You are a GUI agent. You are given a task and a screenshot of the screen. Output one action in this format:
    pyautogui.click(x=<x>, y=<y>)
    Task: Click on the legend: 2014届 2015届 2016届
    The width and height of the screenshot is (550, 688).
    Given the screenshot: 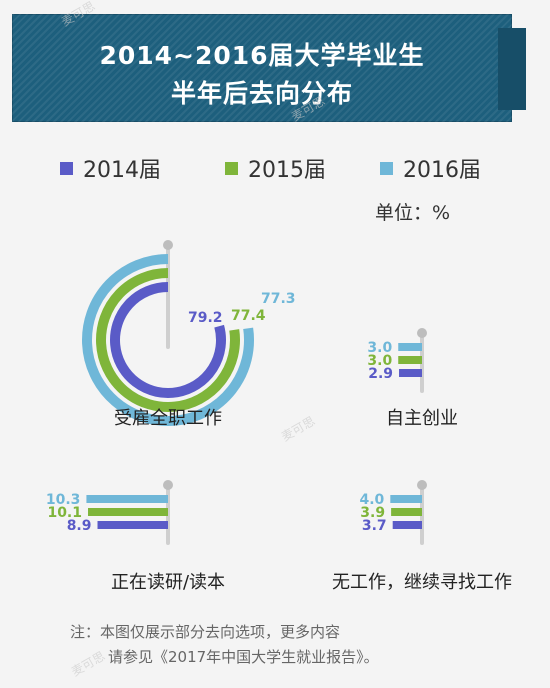 What is the action you would take?
    pyautogui.click(x=285, y=168)
    